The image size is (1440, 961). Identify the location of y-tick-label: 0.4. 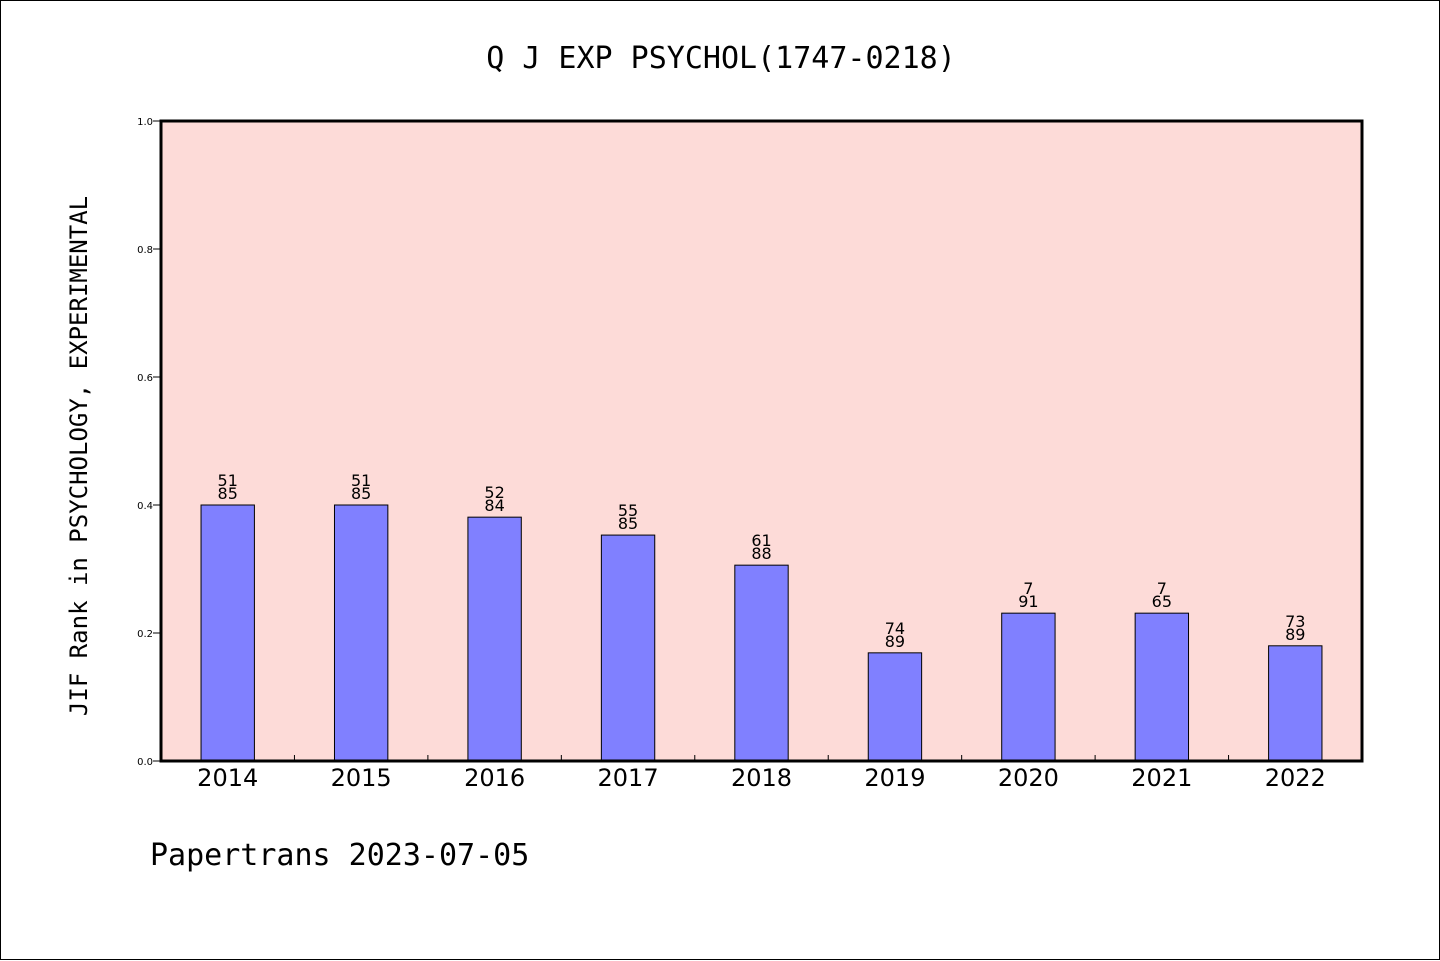
(145, 506).